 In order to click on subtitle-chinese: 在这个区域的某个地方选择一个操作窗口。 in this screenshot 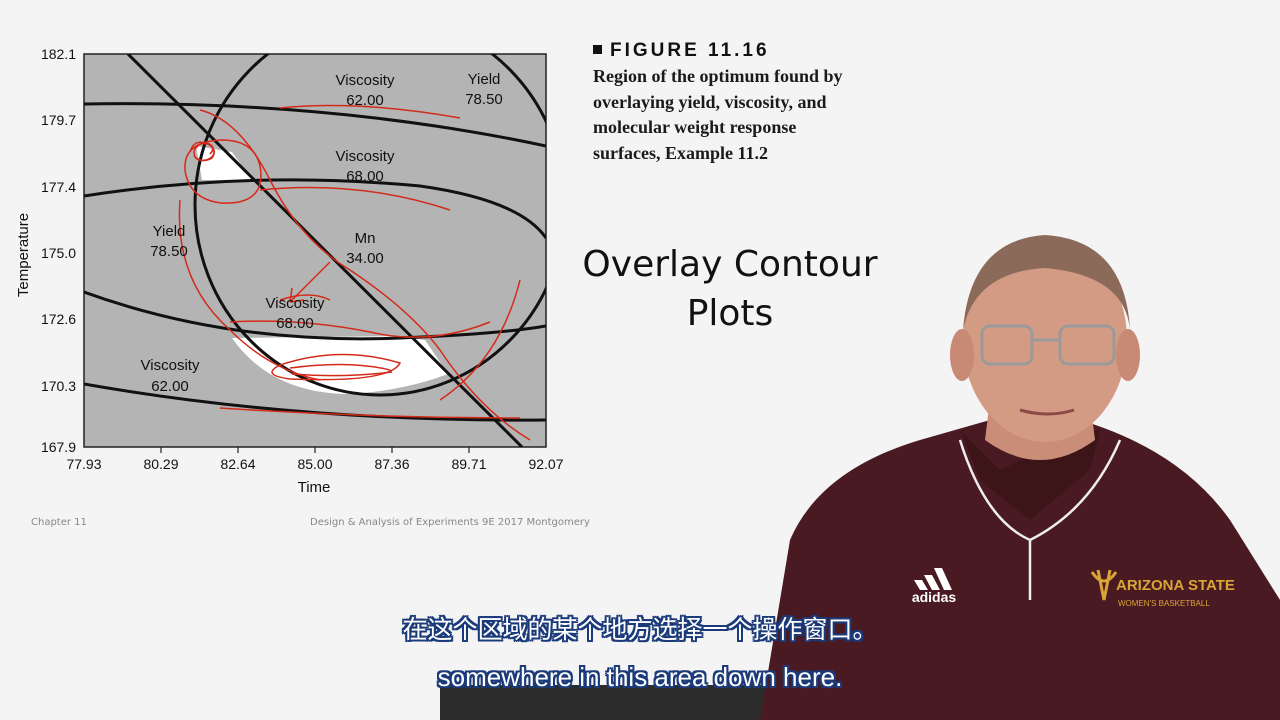, I will do `click(640, 629)`.